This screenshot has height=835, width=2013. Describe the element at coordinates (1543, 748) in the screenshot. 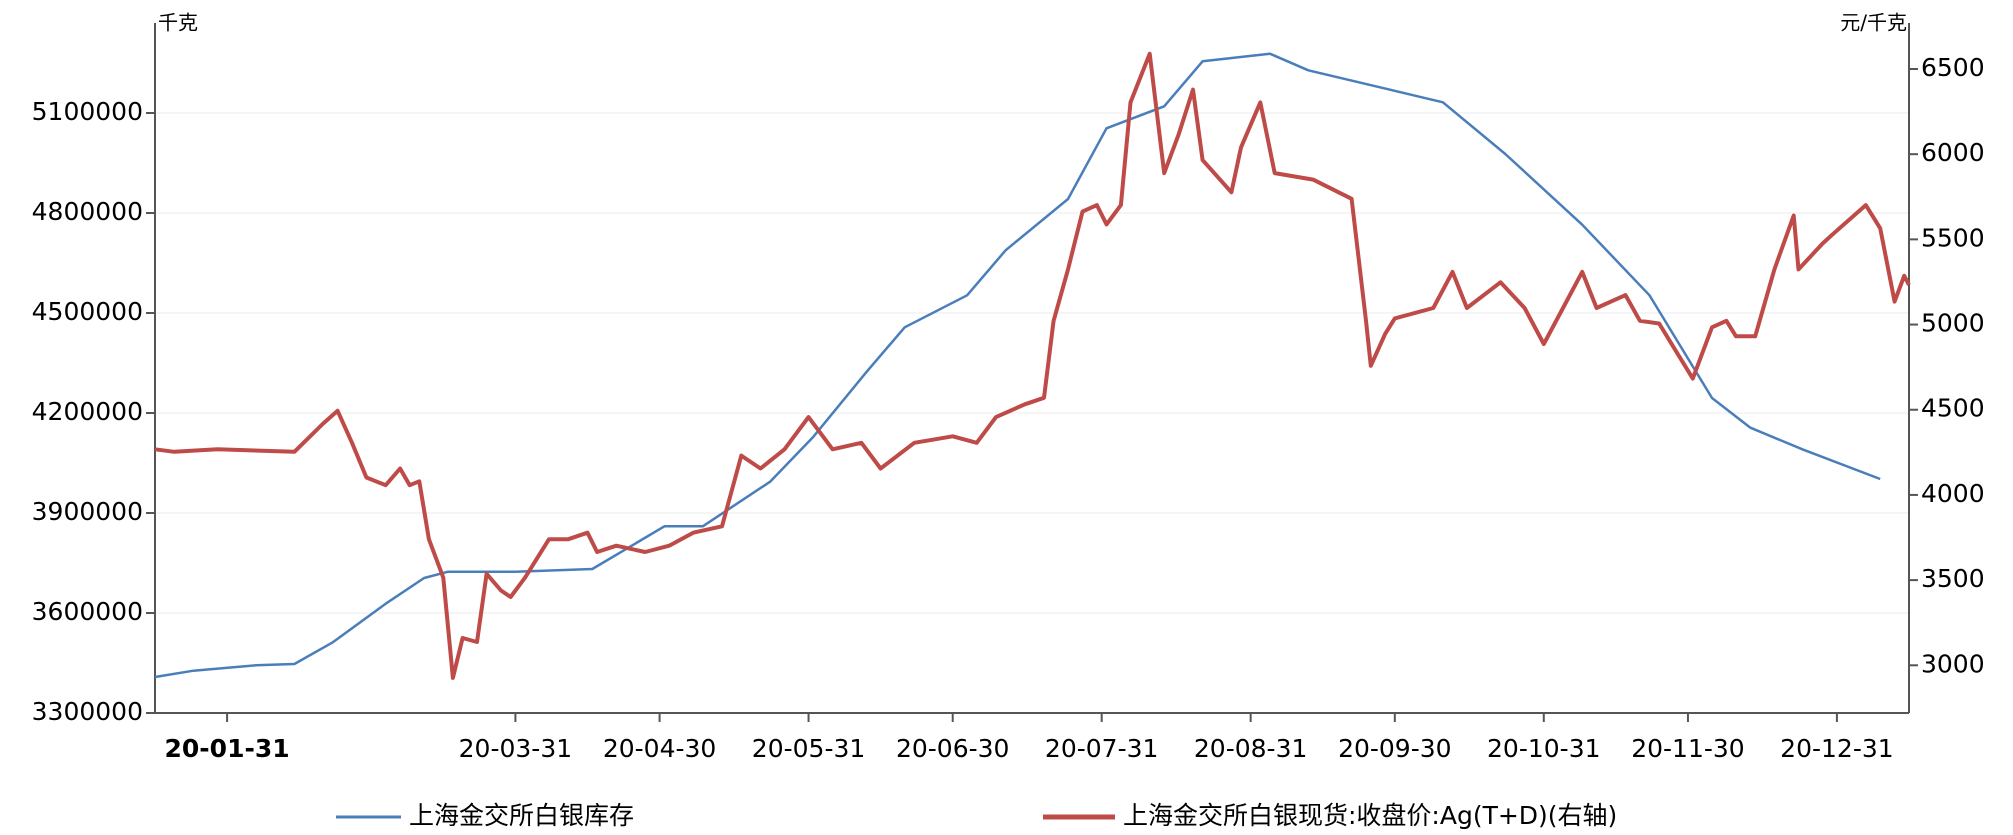

I see `x-tick-label: 20-10-31` at that location.